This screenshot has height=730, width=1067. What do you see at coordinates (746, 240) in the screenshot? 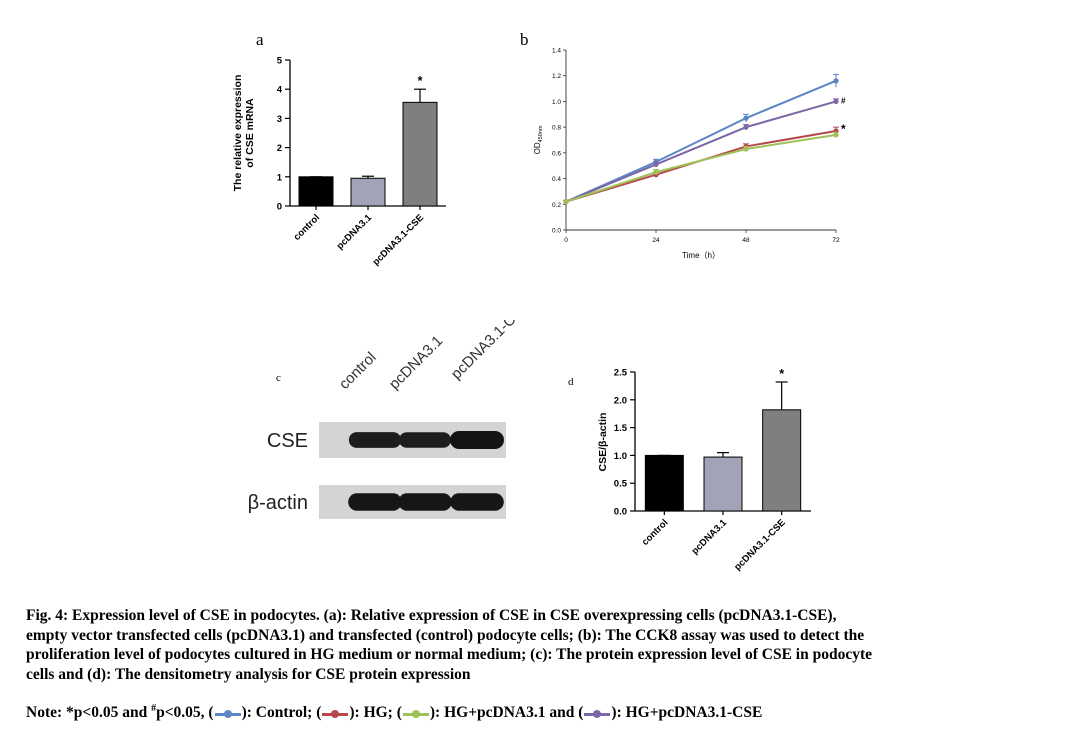
I see `x-tick-label: 48` at bounding box center [746, 240].